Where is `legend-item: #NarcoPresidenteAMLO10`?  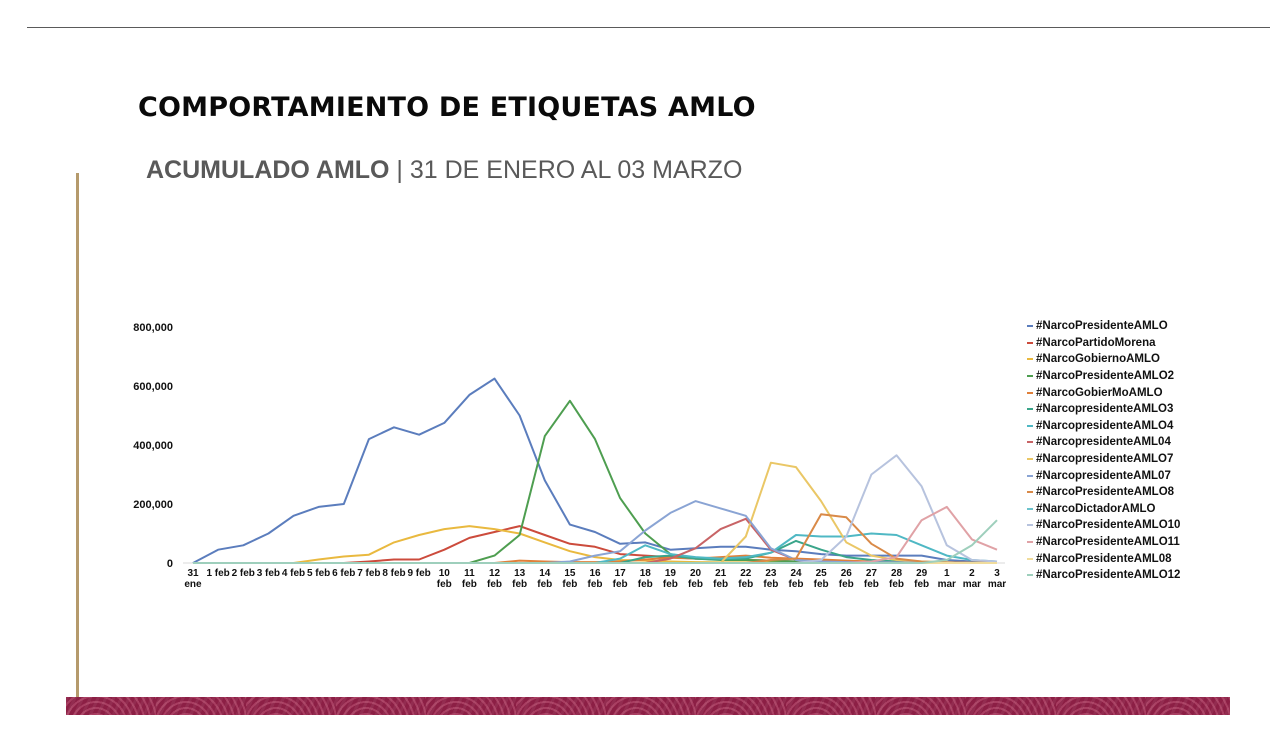
legend-item: #NarcoPresidenteAMLO10 is located at coordinates (1103, 525).